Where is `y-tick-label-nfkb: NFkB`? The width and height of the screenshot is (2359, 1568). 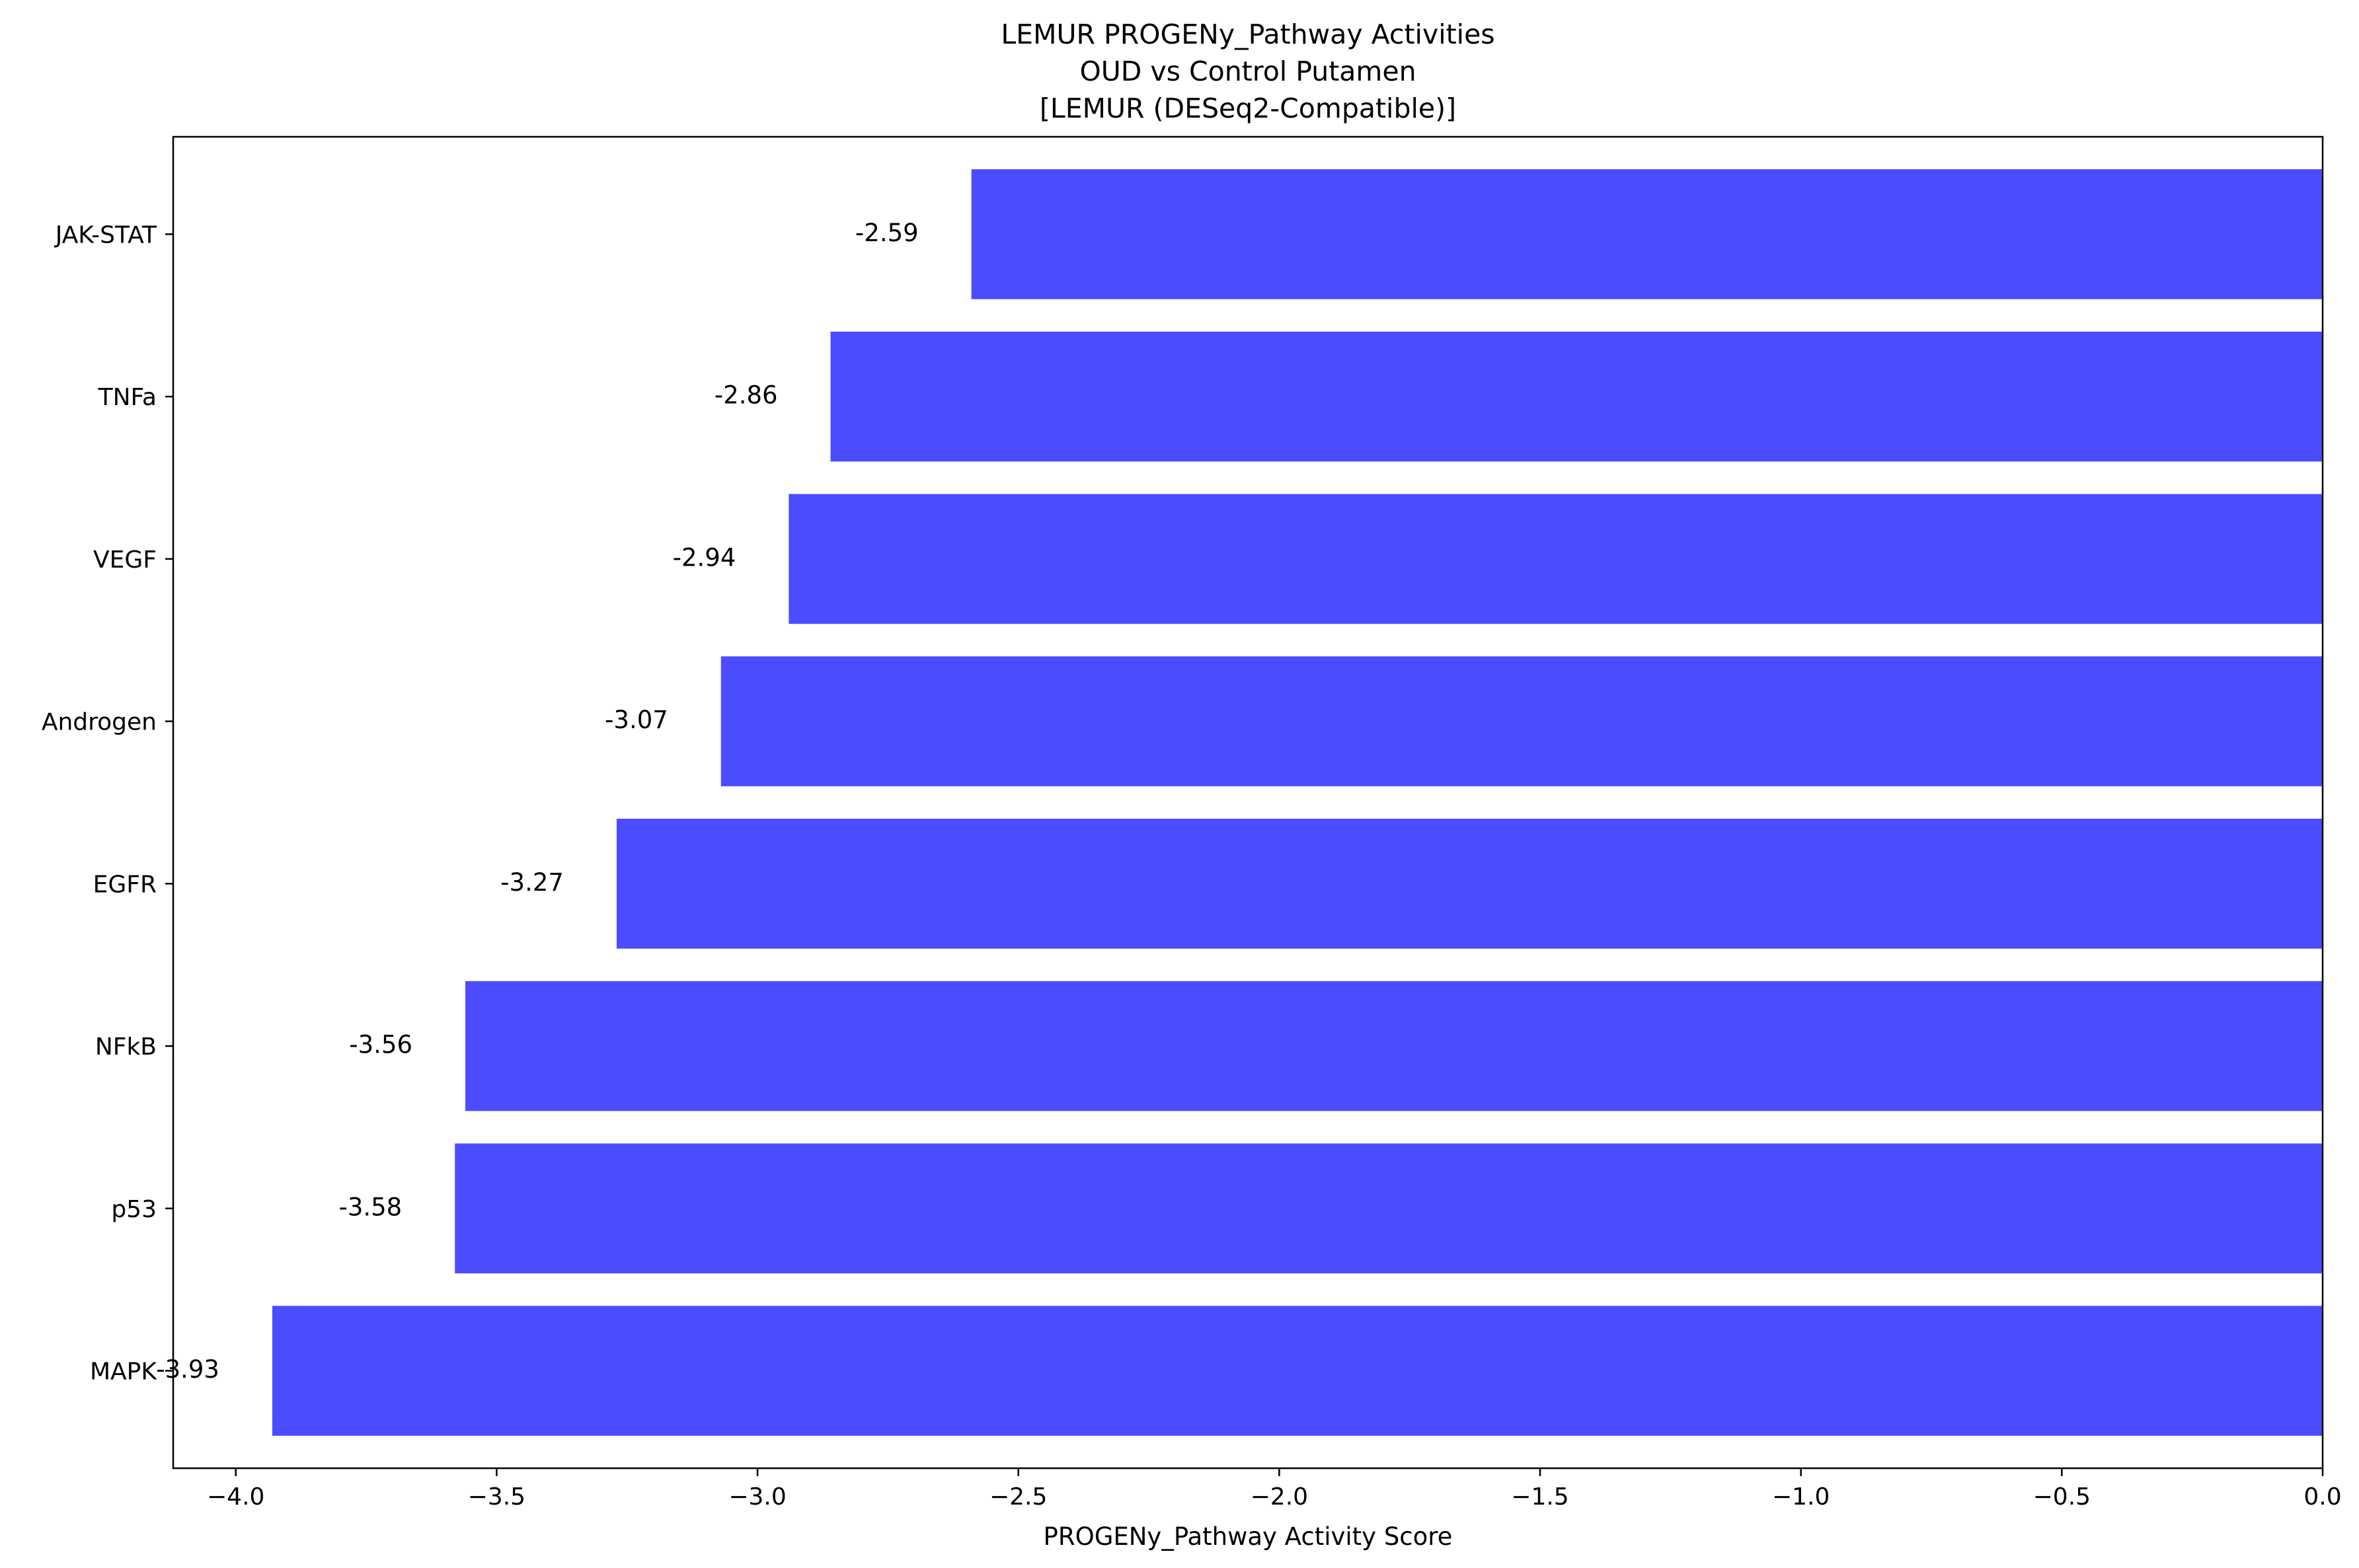 y-tick-label-nfkb: NFkB is located at coordinates (126, 1047).